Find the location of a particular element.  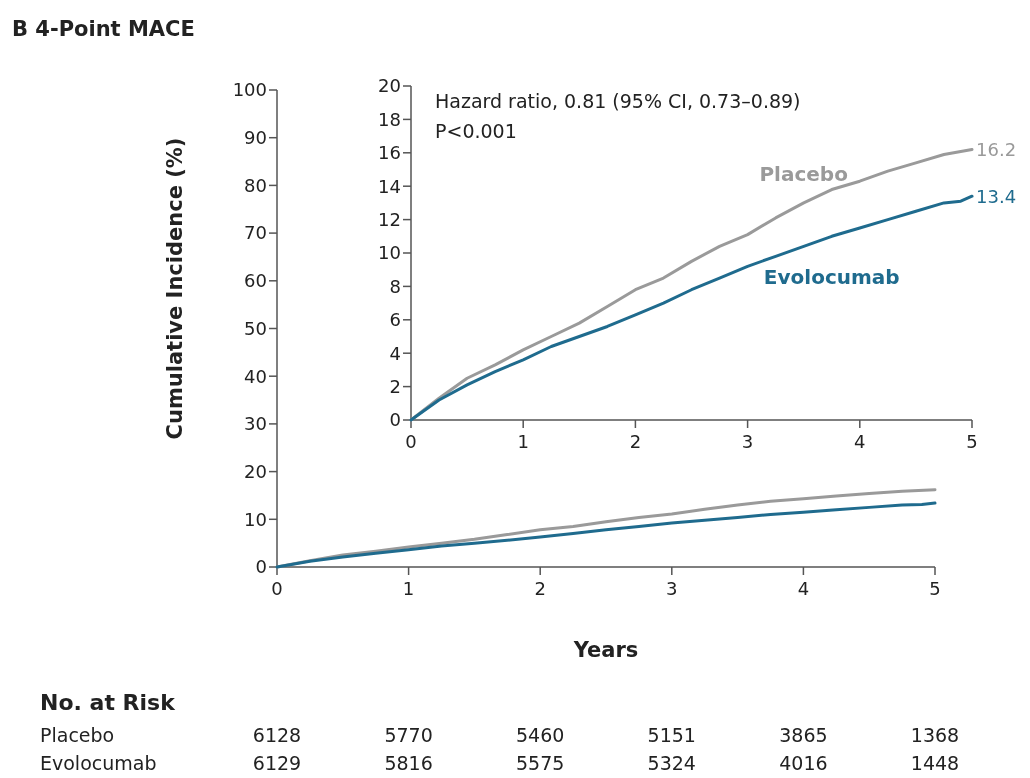

annotation: Hazard ratio, 0.81 (95% CI, 0.73–0.89) is located at coordinates (618, 101).